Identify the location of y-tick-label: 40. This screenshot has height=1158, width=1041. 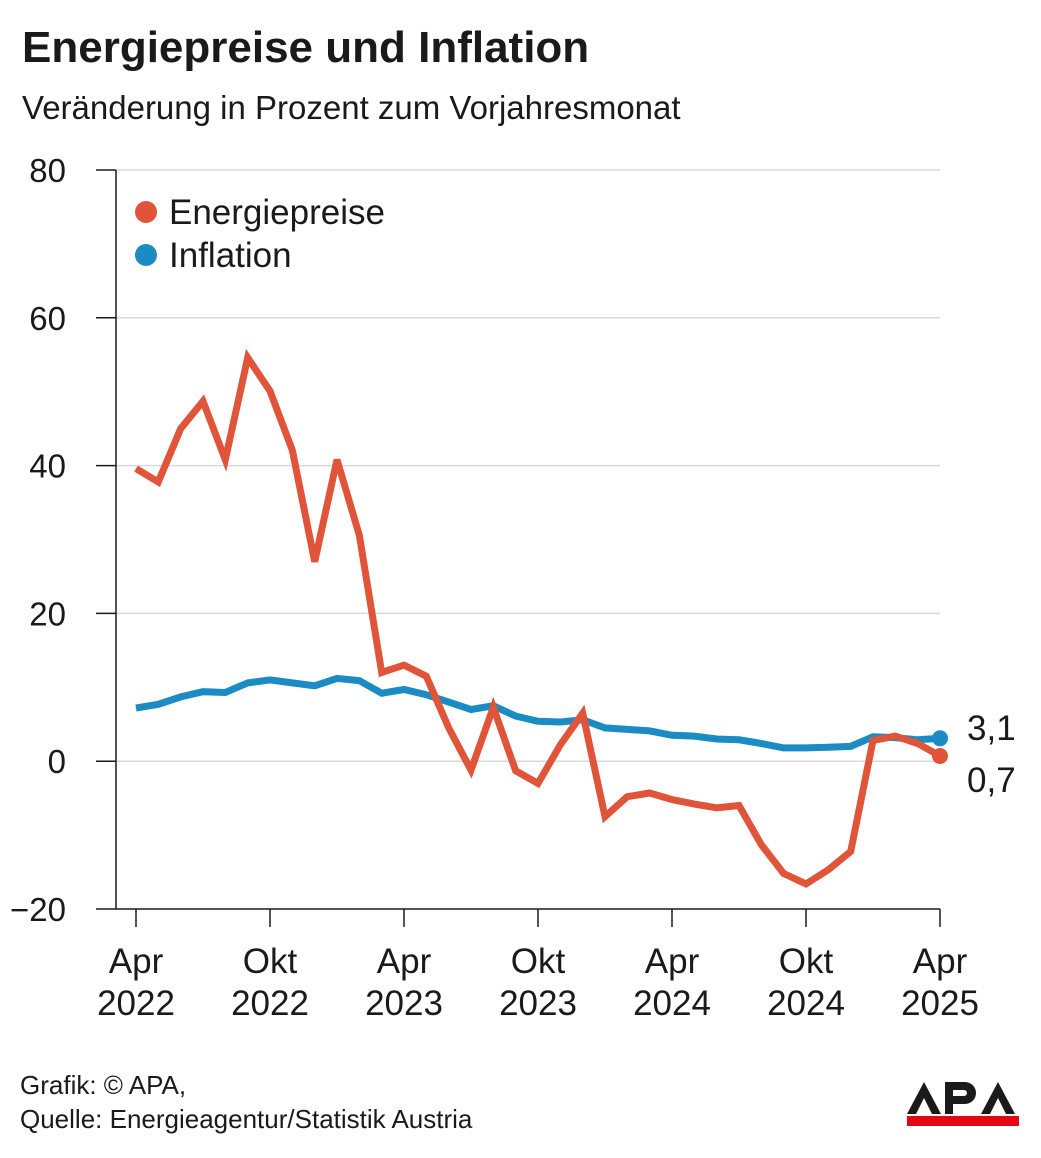
(47, 466).